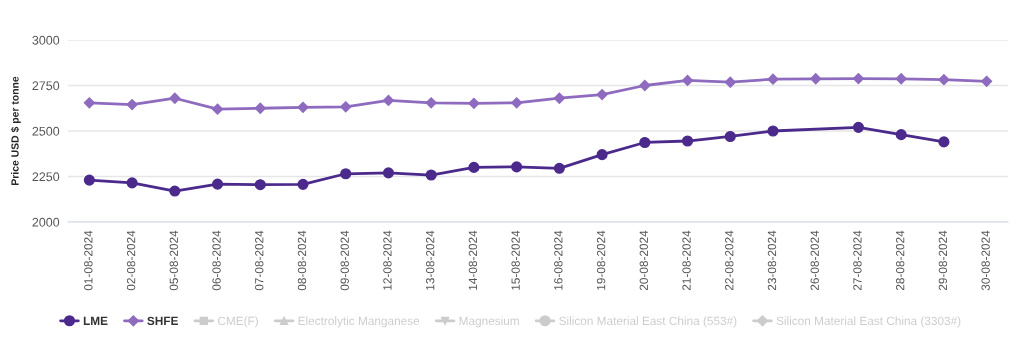  I want to click on x-tick-label: 12-08-2024, so click(387, 260).